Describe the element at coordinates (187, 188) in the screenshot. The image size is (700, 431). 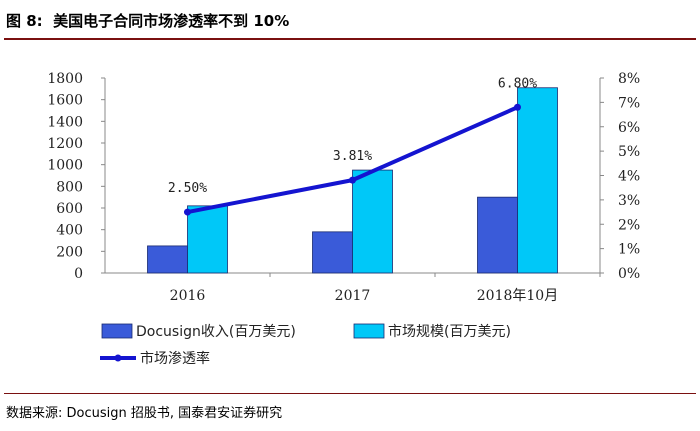
I see `penetration-rate-data-label: 2.50%` at that location.